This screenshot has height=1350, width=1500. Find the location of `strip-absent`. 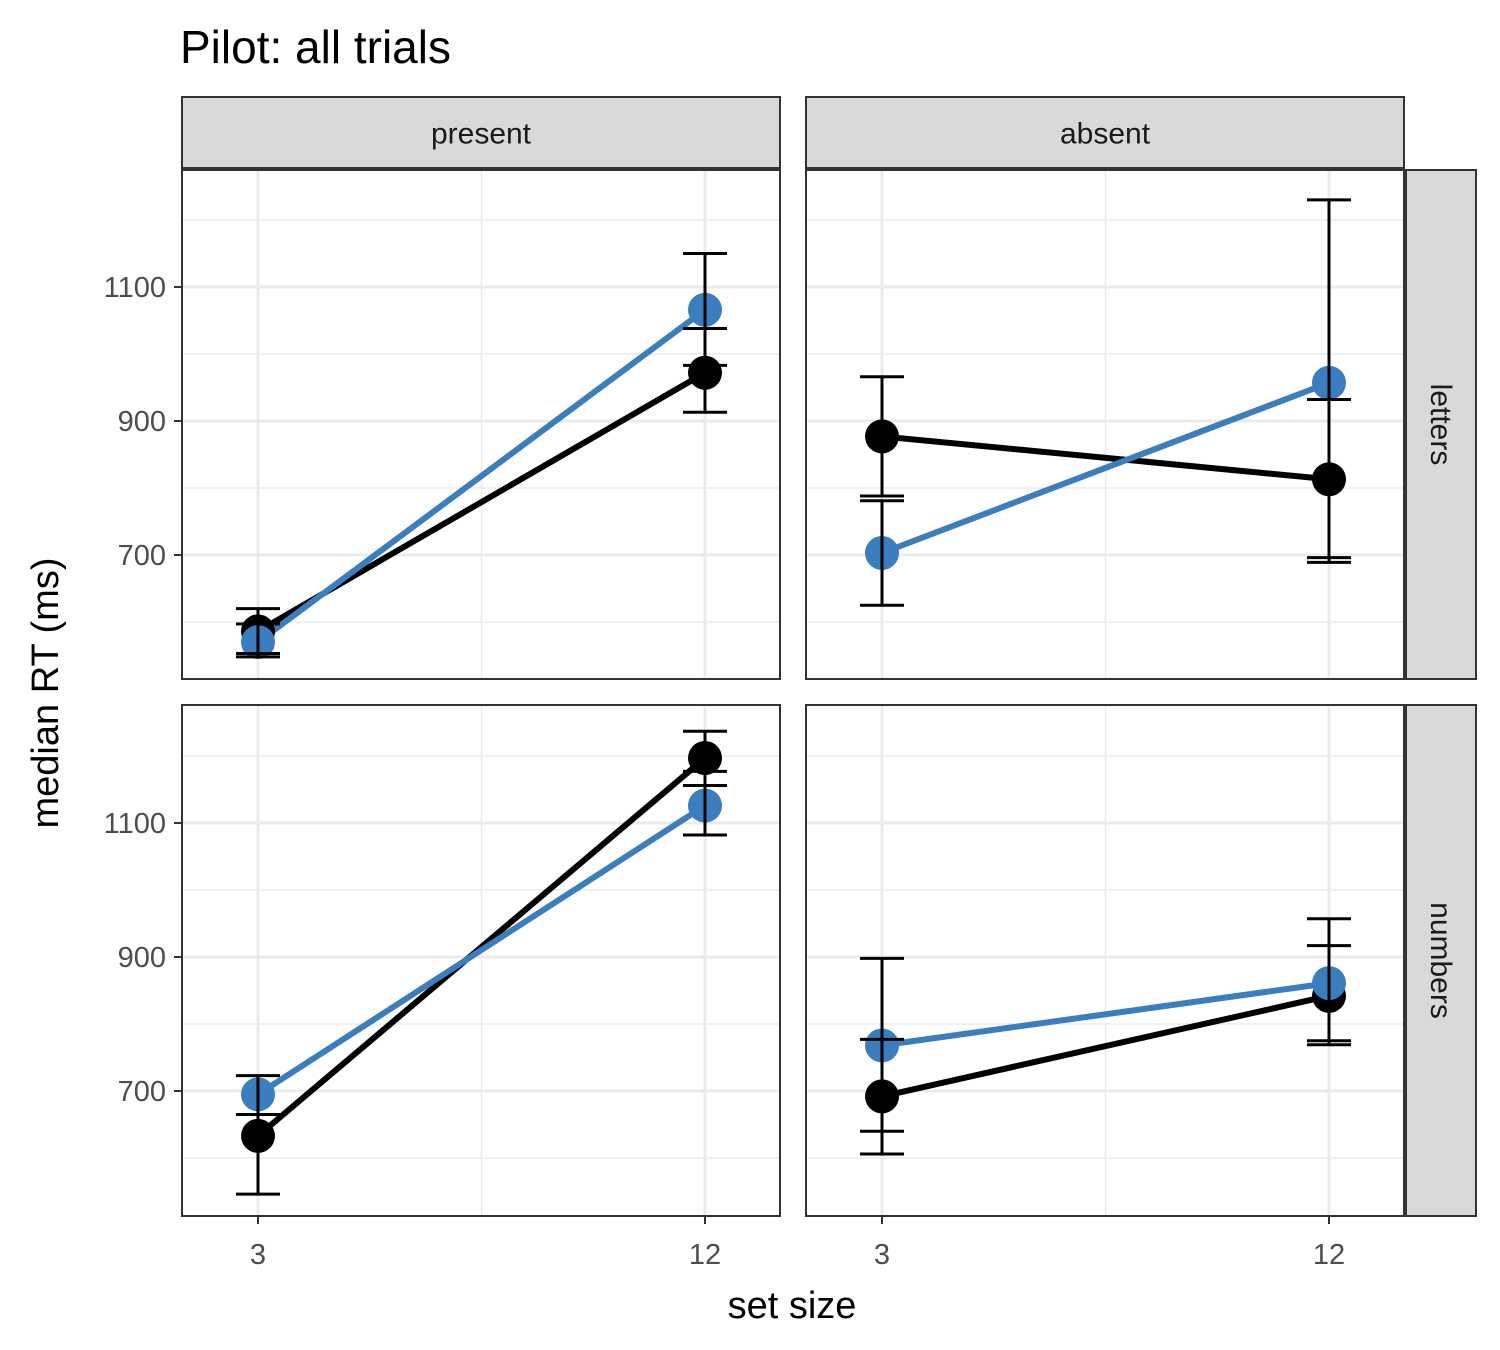

strip-absent is located at coordinates (1105, 132).